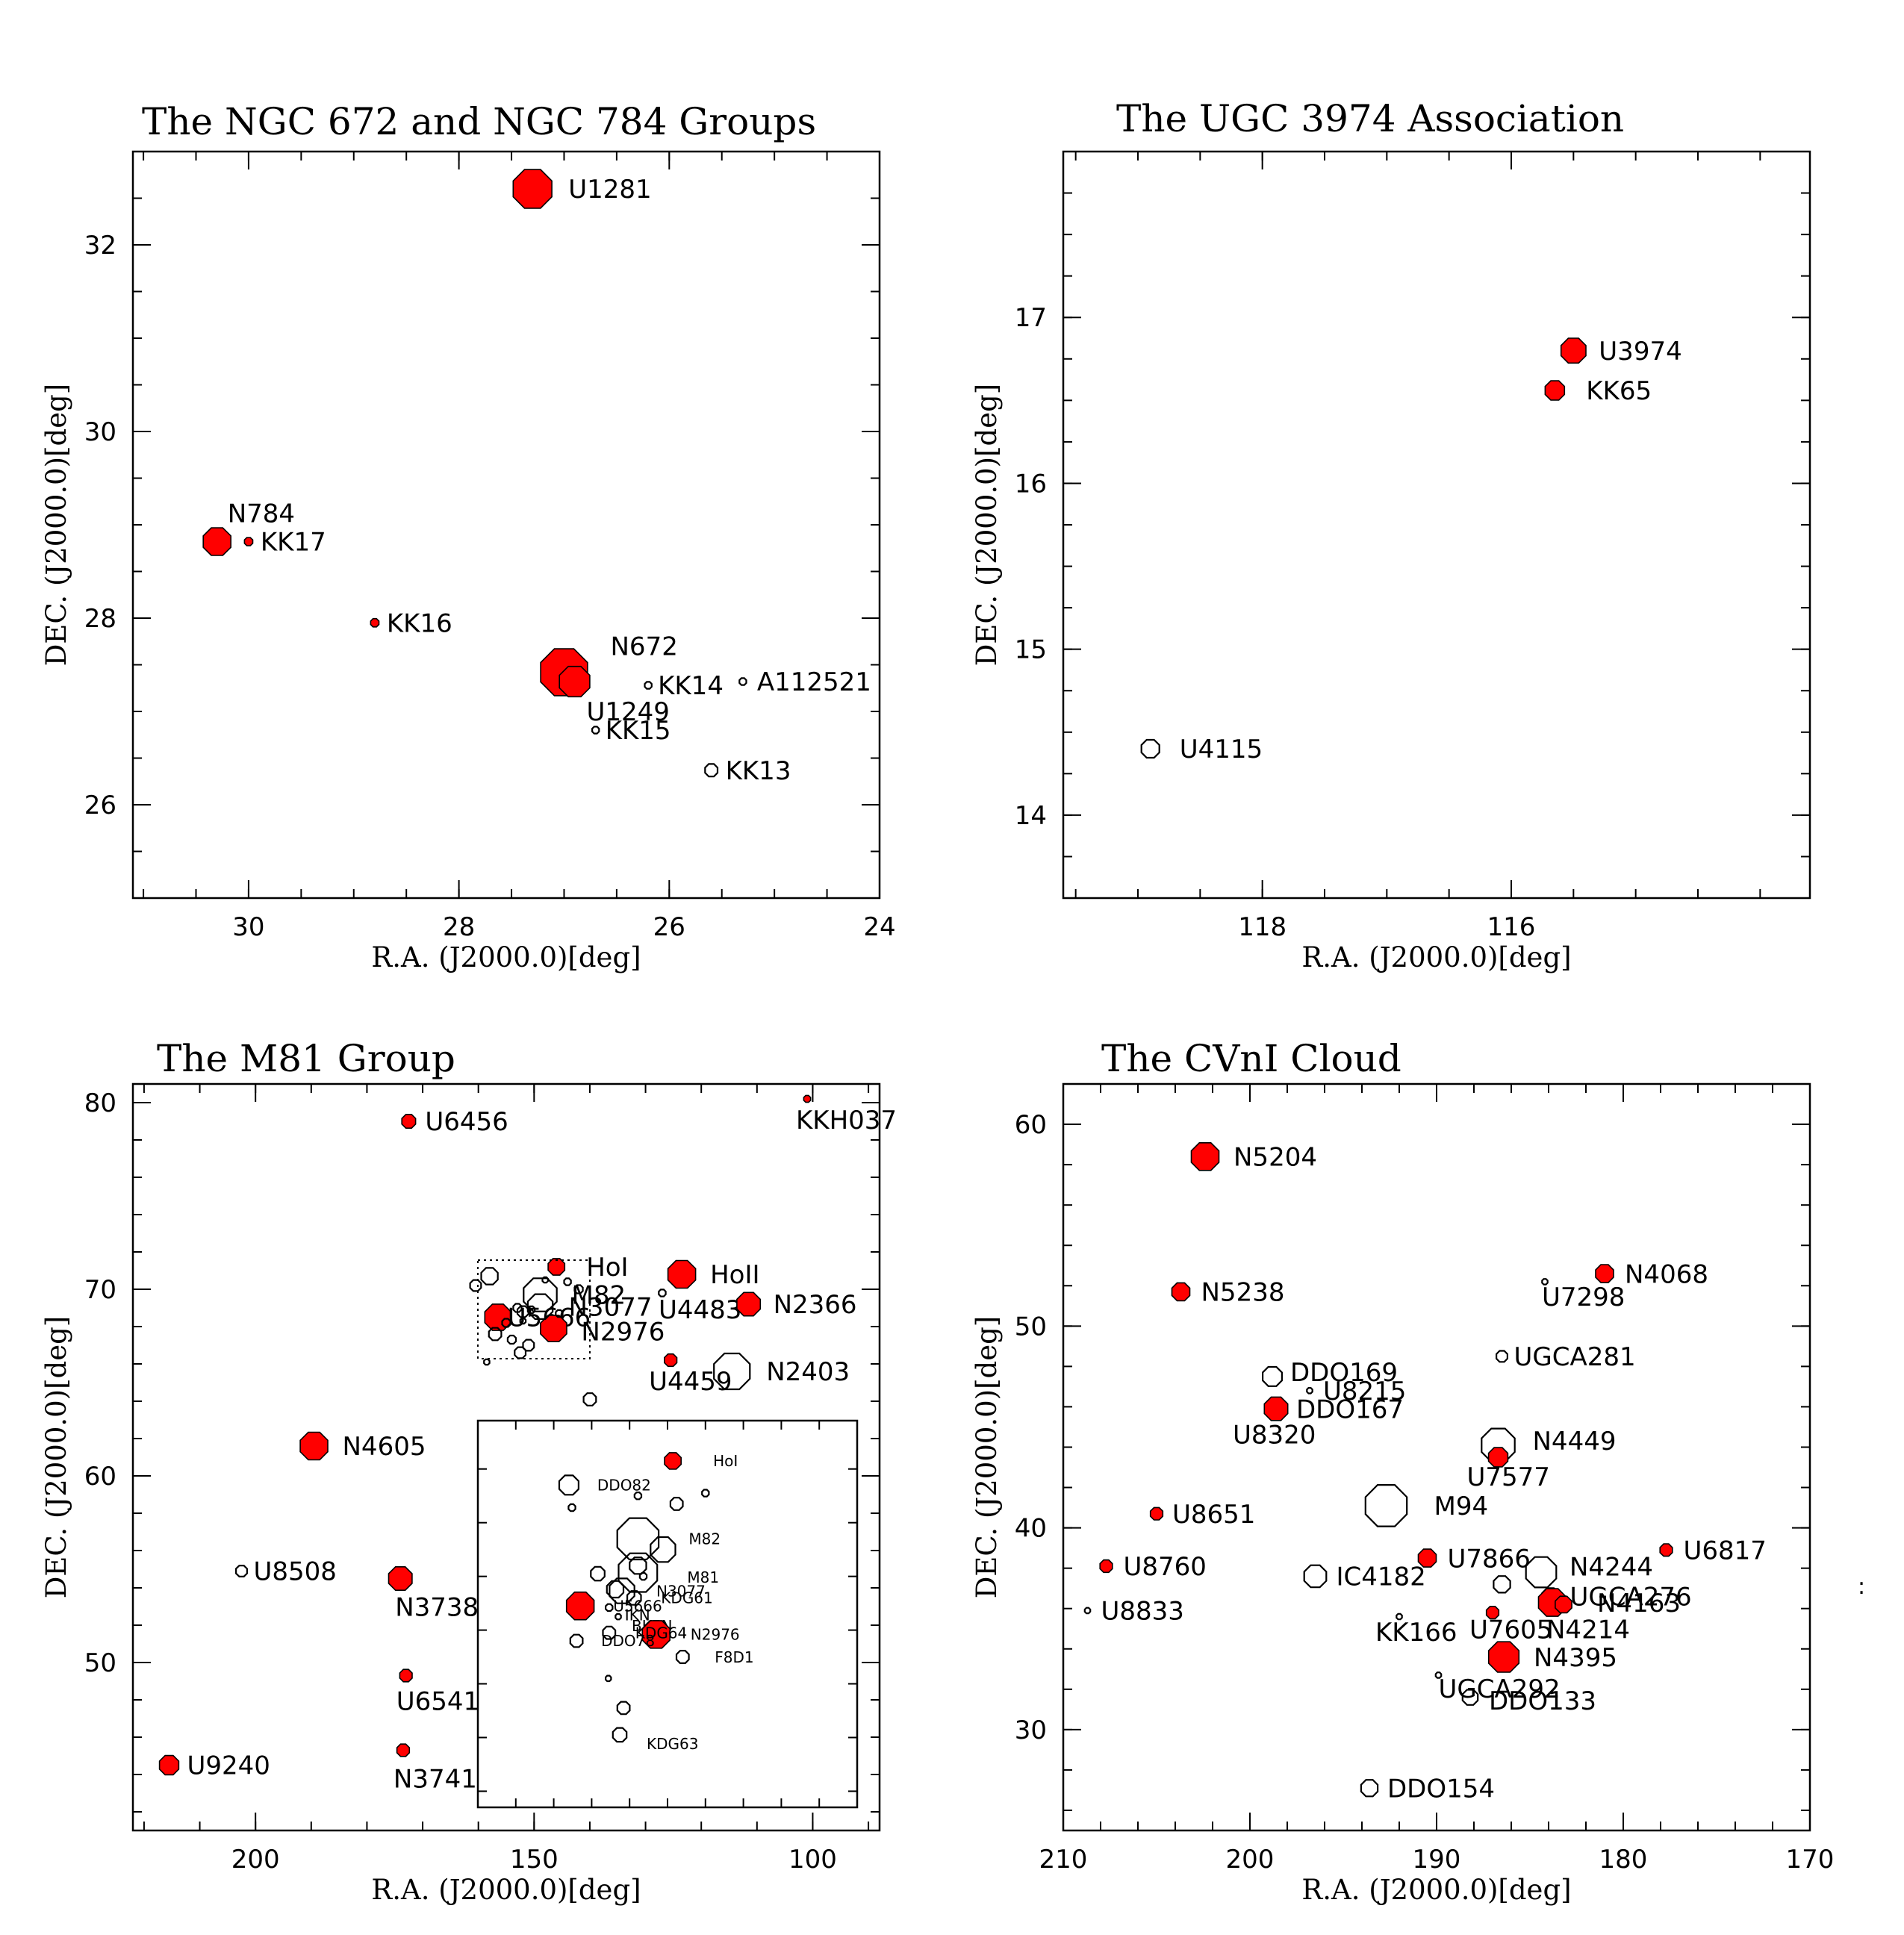  What do you see at coordinates (1461, 1506) in the screenshot?
I see `galaxy-label-m94: M94` at bounding box center [1461, 1506].